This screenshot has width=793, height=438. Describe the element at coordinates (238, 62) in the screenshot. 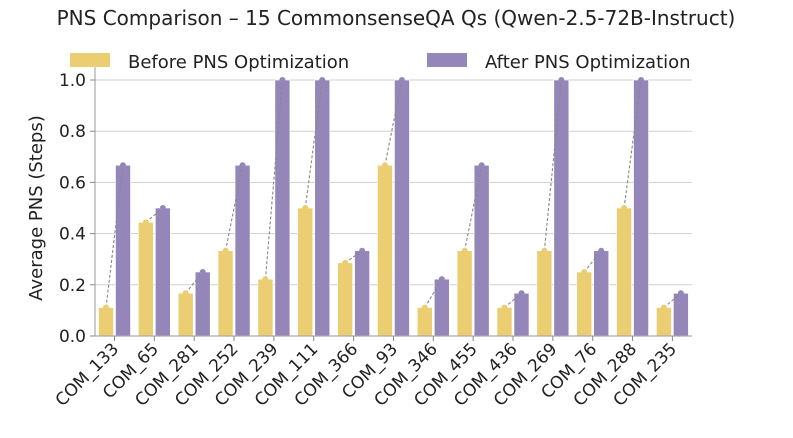

I see `legend-label-before: Before PNS Optimization` at that location.